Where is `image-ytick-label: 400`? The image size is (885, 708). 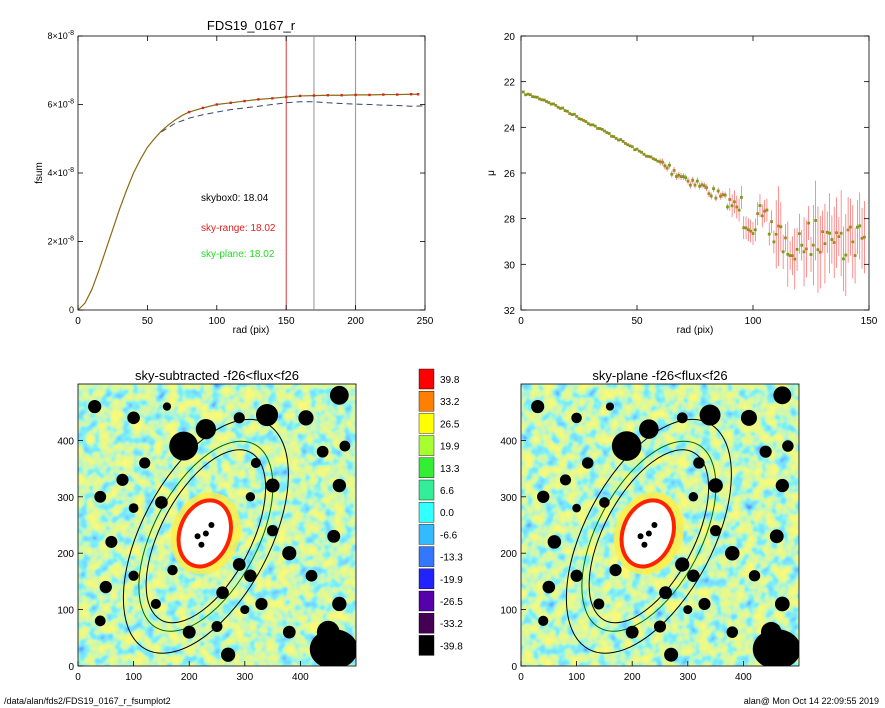
image-ytick-label: 400 is located at coordinates (65, 441).